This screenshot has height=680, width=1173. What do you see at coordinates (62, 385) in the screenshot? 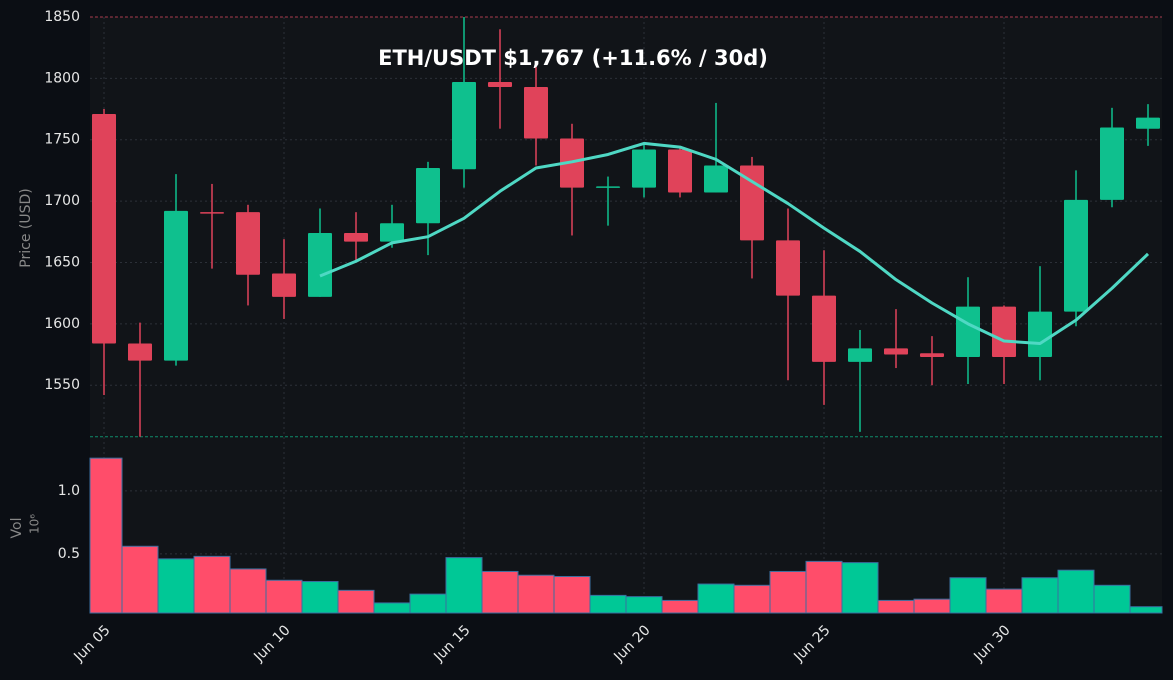
I see `y-tick-label: 1550` at bounding box center [62, 385].